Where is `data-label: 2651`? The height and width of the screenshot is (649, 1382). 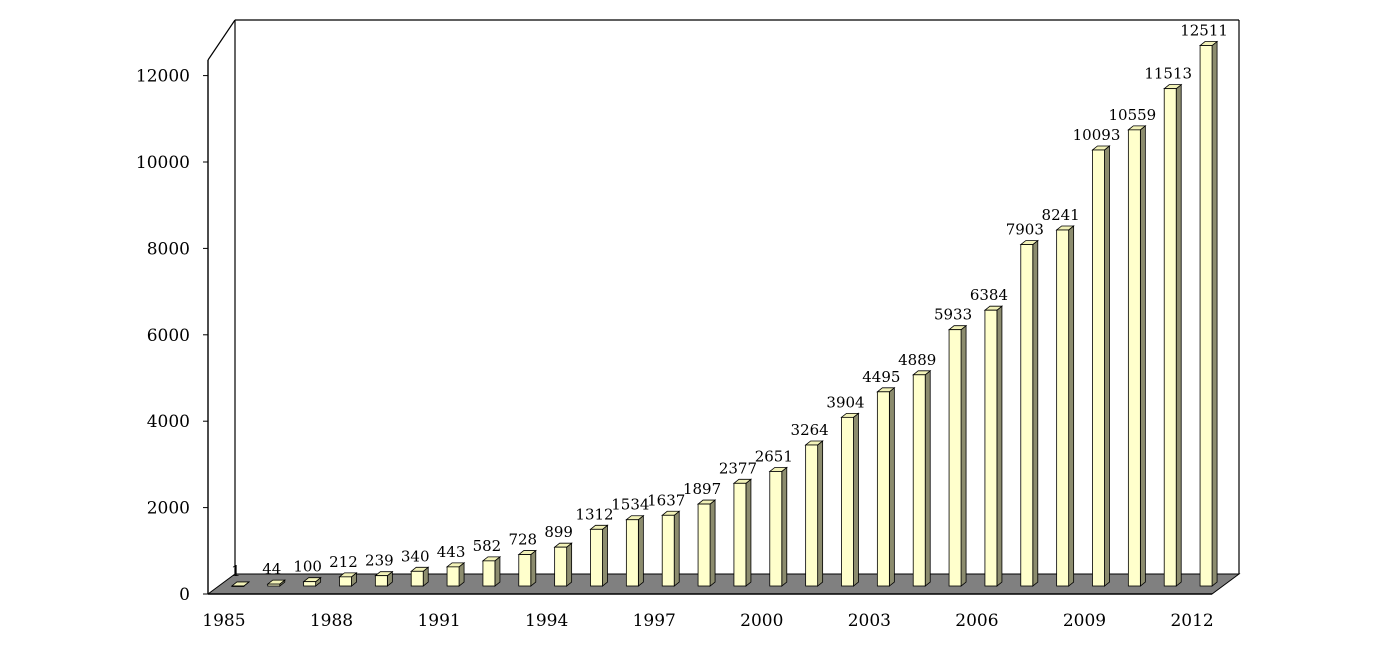 data-label: 2651 is located at coordinates (774, 456).